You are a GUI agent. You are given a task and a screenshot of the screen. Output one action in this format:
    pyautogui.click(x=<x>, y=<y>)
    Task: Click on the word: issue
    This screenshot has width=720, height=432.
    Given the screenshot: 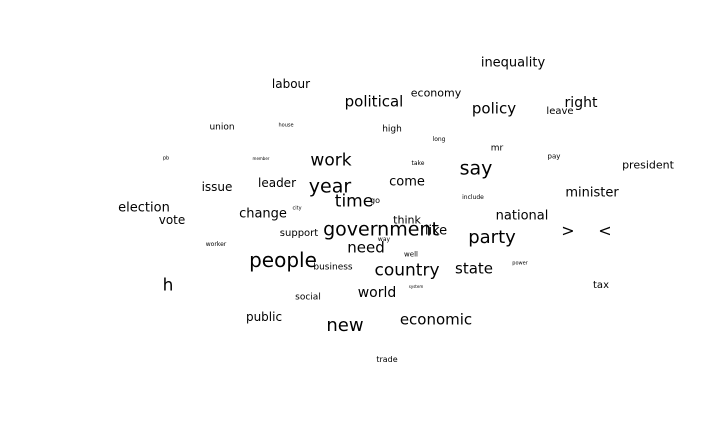 What is the action you would take?
    pyautogui.click(x=217, y=187)
    